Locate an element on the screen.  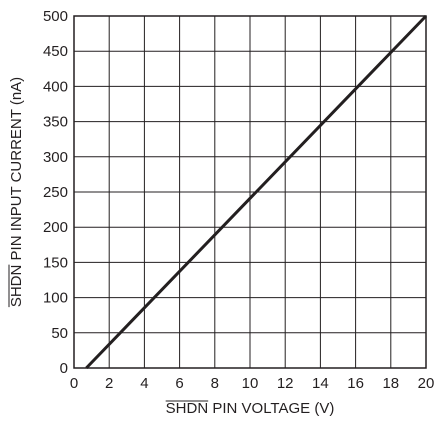
x-tick-label: 8 is located at coordinates (215, 383).